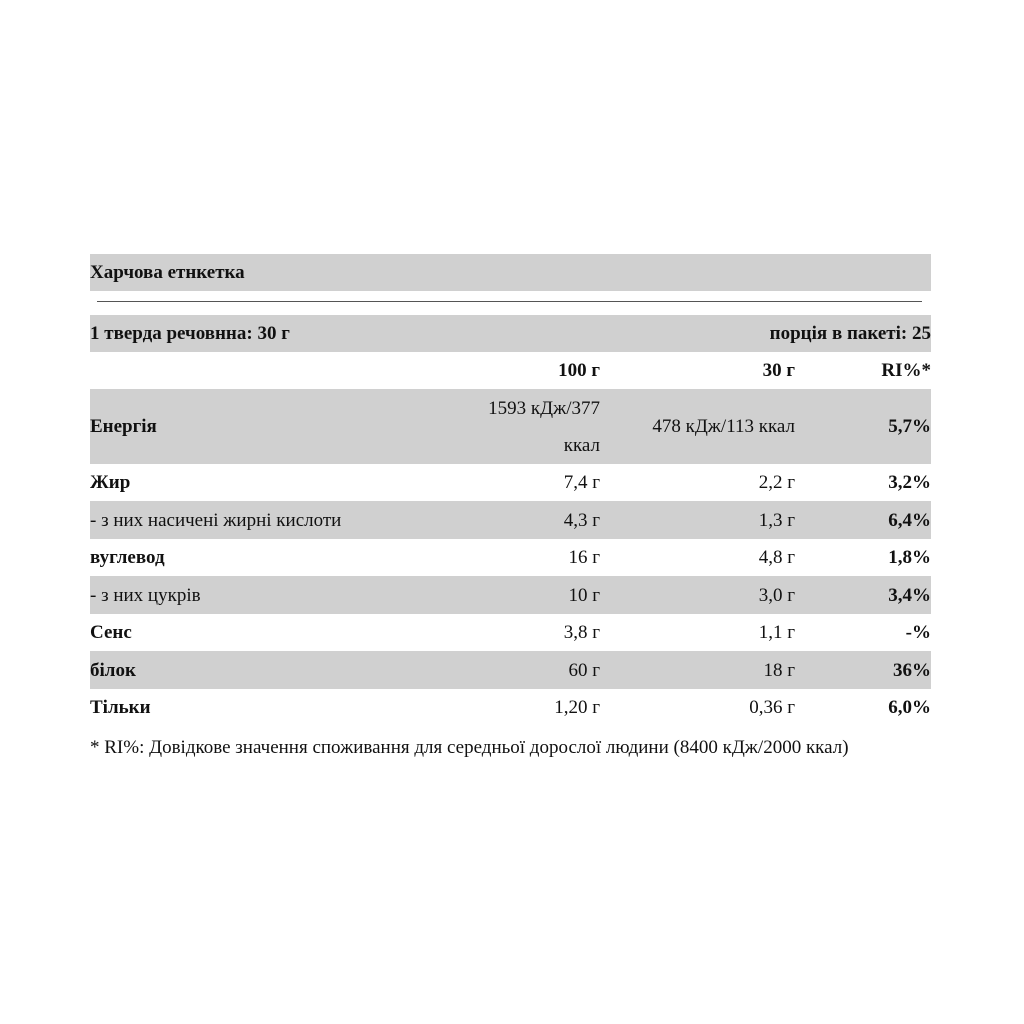  Describe the element at coordinates (909, 482) in the screenshot. I see `nutrient-value: 3,2%` at that location.